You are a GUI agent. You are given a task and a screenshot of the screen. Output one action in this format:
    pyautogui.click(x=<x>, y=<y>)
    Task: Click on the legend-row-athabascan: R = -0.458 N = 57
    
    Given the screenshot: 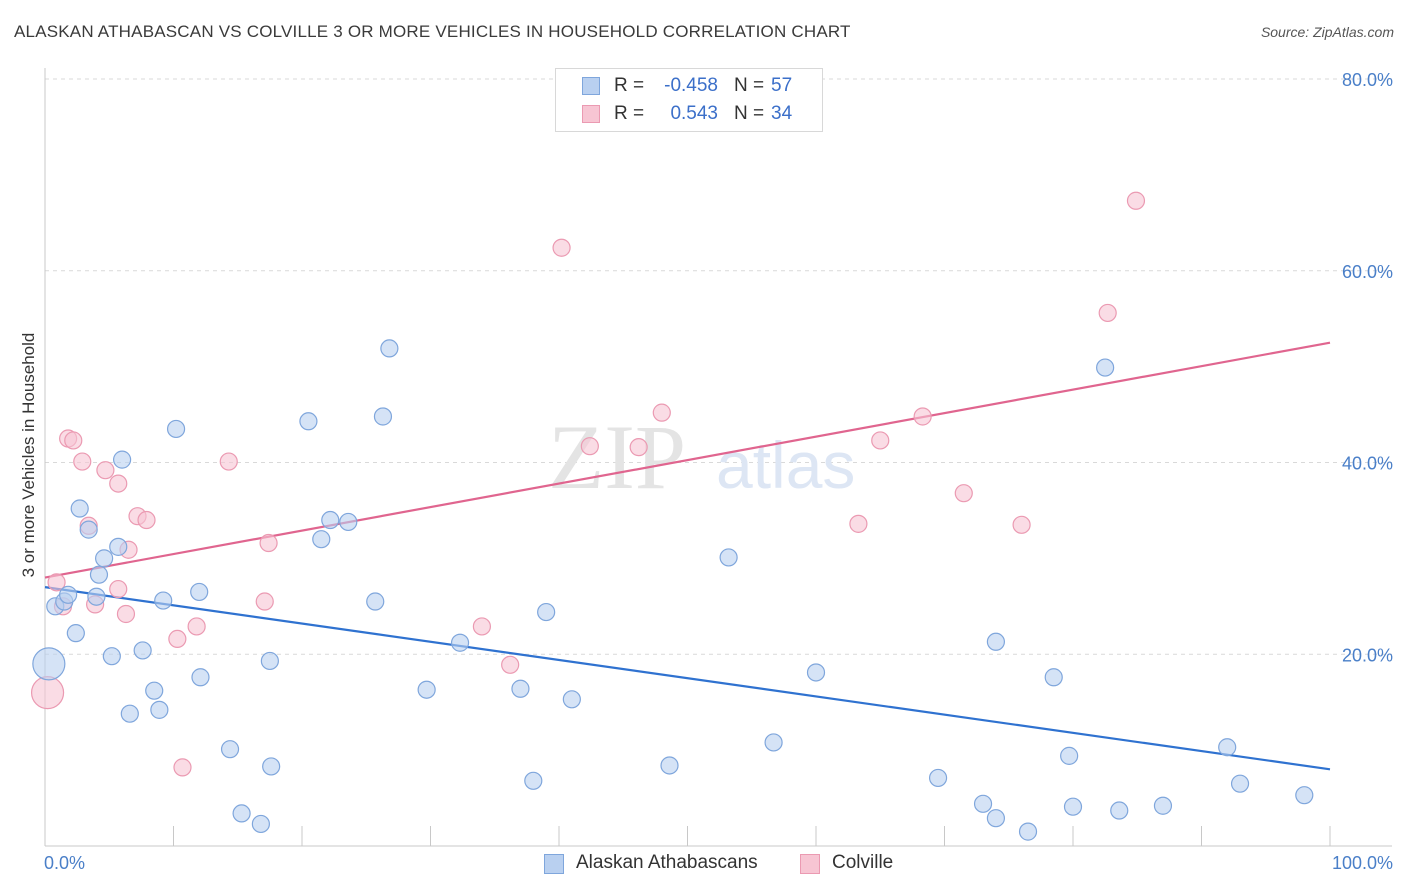 What is the action you would take?
    pyautogui.click(x=689, y=87)
    